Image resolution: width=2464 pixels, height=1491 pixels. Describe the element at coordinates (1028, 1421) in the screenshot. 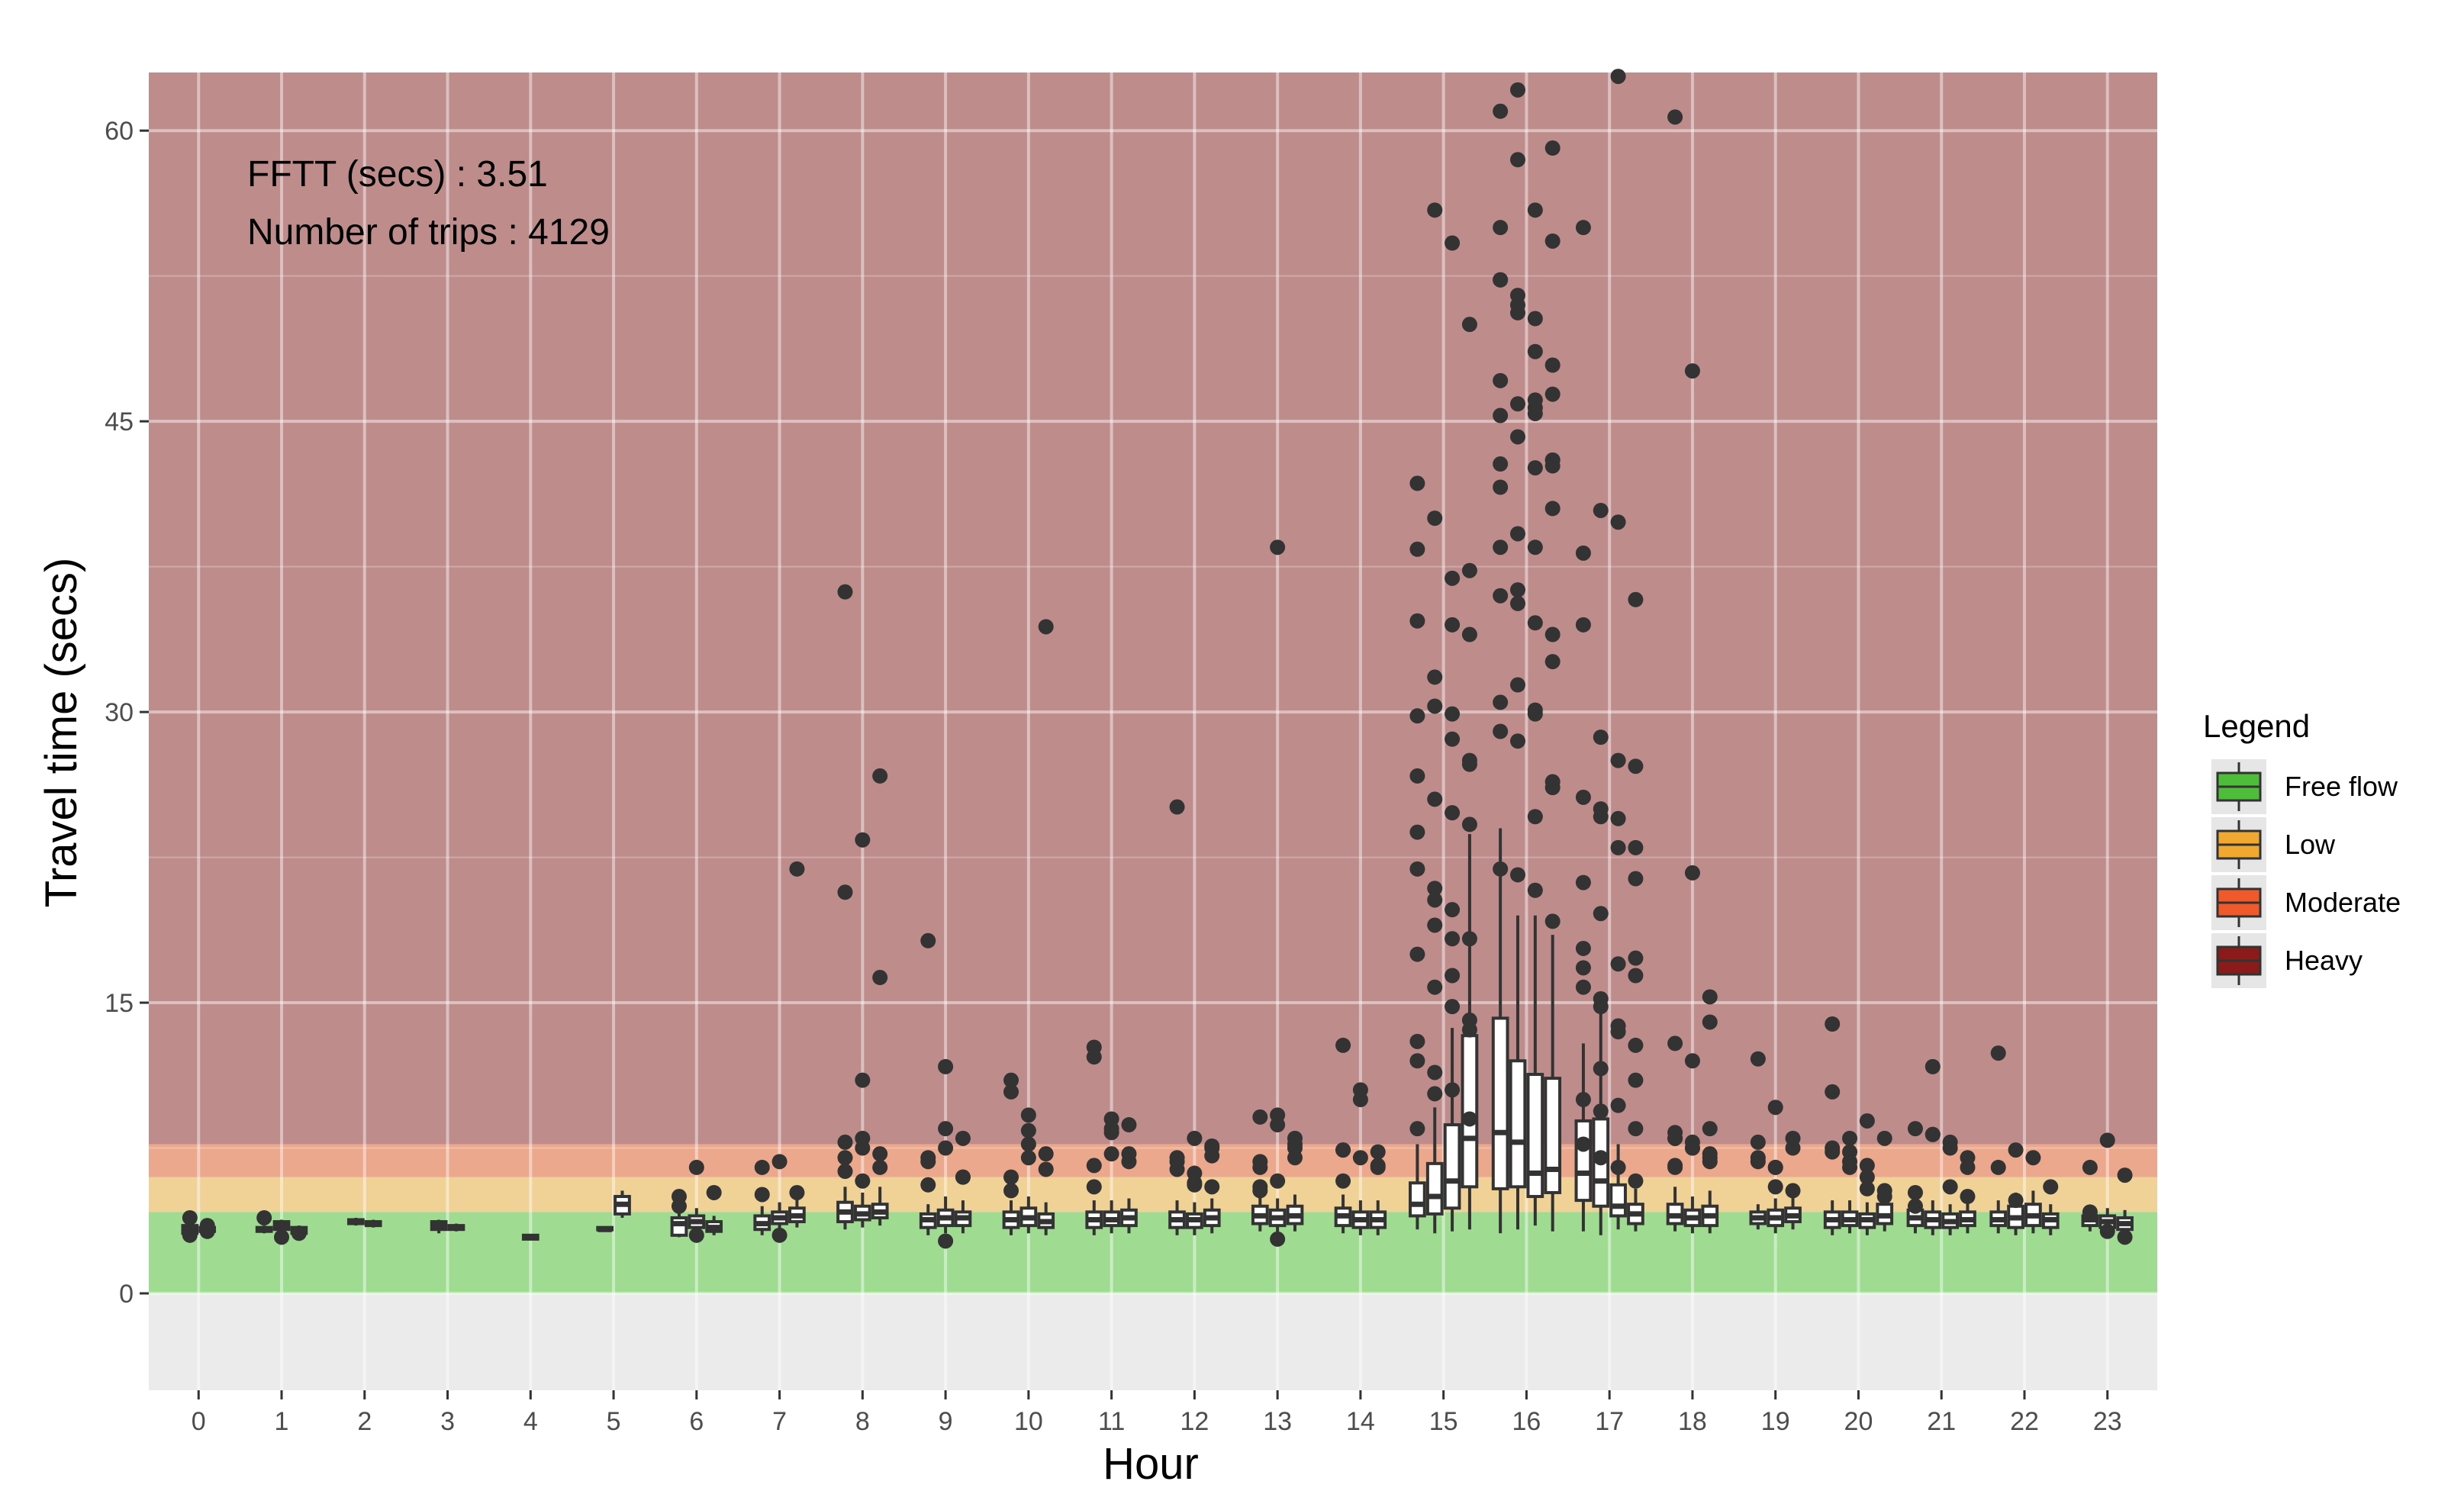

I see `x-tick-label: 10` at that location.